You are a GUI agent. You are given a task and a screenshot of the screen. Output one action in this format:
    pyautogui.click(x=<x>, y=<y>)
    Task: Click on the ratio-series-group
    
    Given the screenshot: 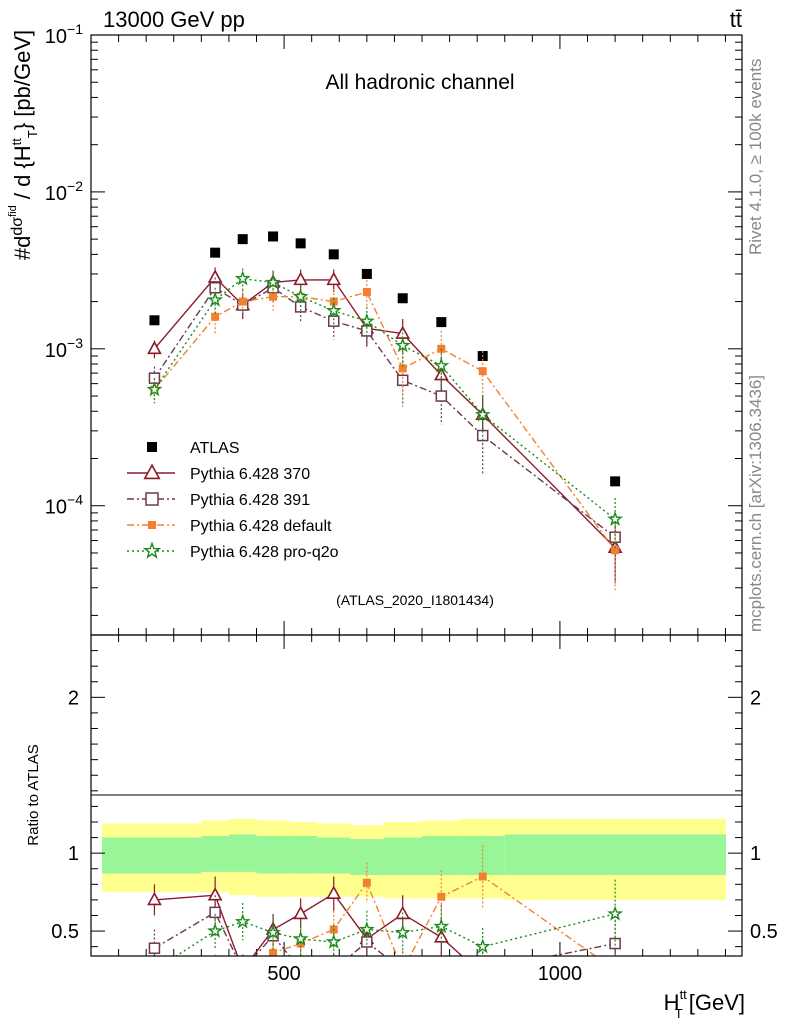 What is the action you would take?
    pyautogui.click(x=385, y=912)
    